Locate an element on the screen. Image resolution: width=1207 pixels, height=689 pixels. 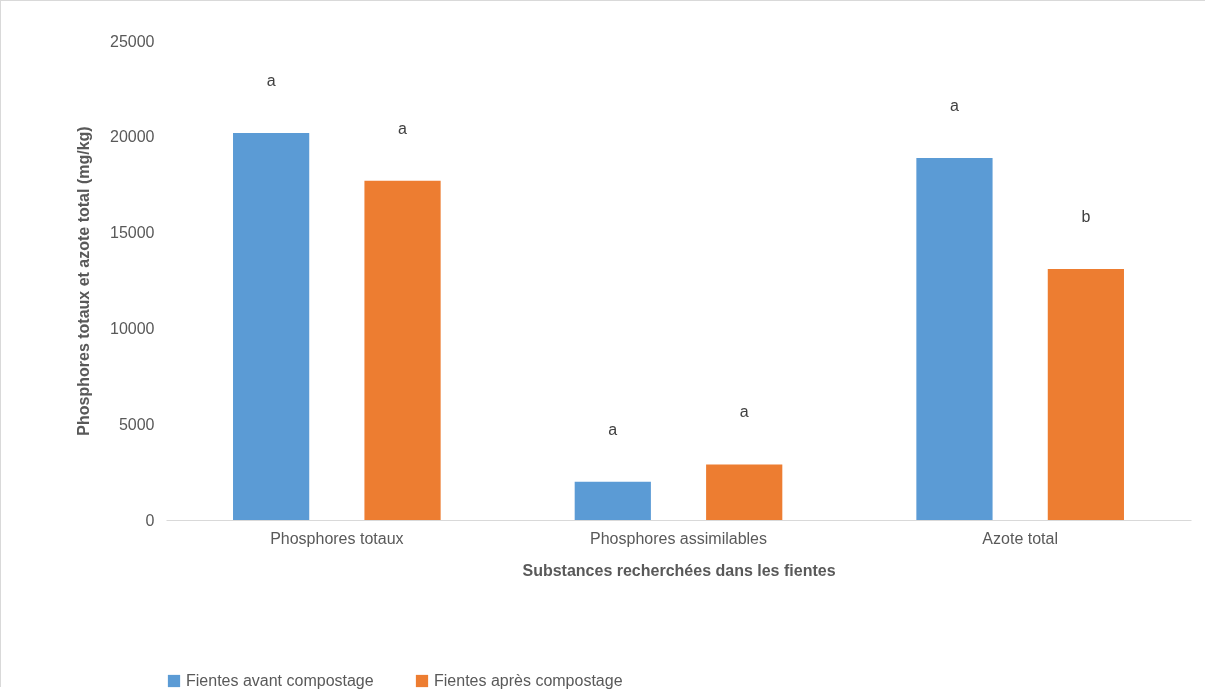
x-tick-label: Azote total is located at coordinates (1020, 538).